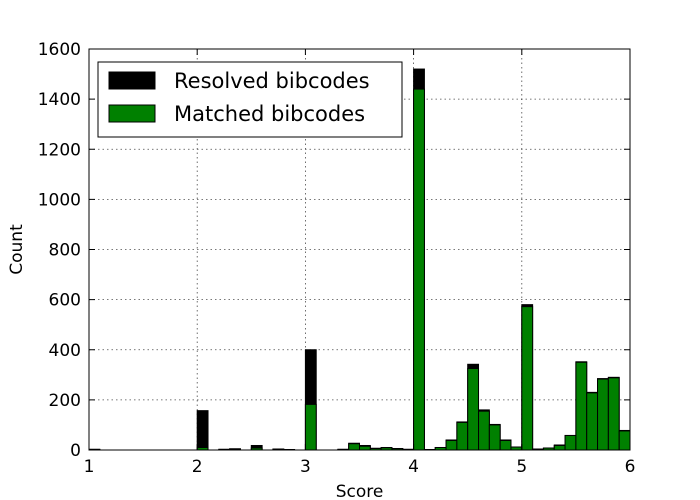  What do you see at coordinates (65, 351) in the screenshot?
I see `y-tick-label-2: 400` at bounding box center [65, 351].